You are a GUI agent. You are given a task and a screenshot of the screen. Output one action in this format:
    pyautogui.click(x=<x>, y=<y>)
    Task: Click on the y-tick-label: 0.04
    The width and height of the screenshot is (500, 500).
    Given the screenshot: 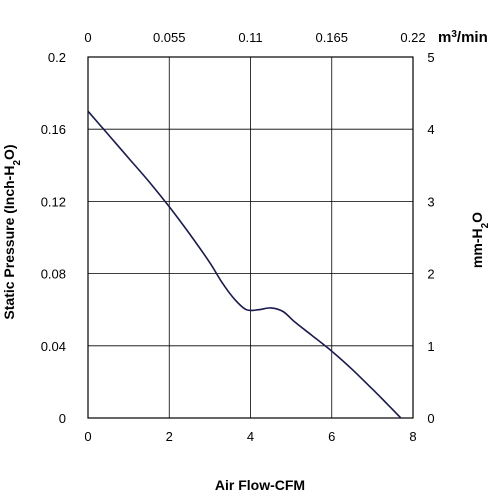 What is the action you would take?
    pyautogui.click(x=53, y=346)
    